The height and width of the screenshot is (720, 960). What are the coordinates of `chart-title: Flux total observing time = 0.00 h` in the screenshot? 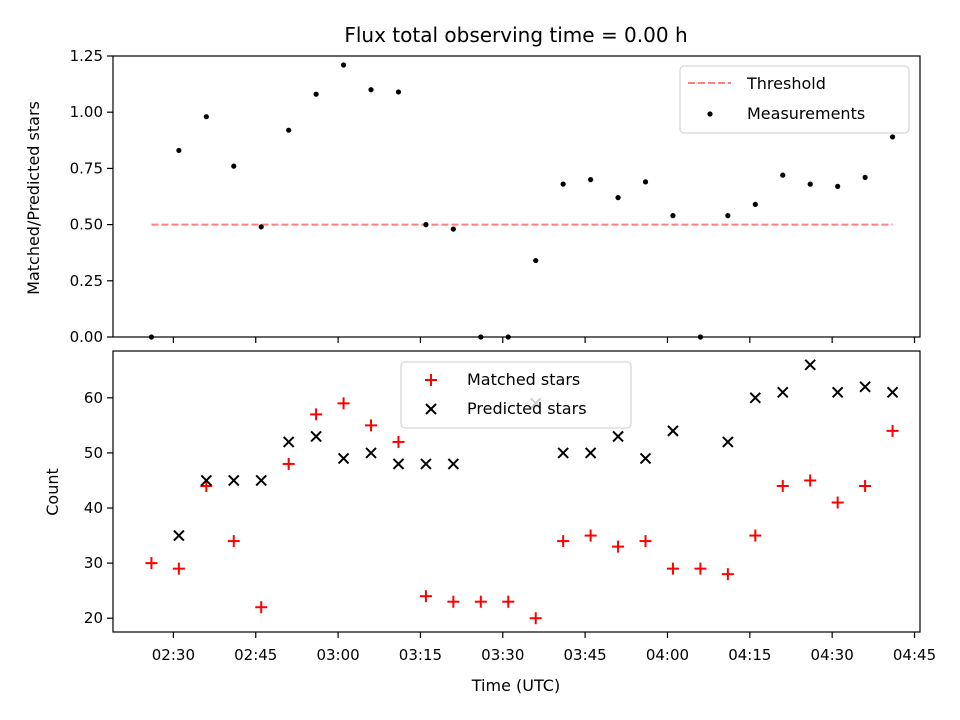 It's located at (515, 35).